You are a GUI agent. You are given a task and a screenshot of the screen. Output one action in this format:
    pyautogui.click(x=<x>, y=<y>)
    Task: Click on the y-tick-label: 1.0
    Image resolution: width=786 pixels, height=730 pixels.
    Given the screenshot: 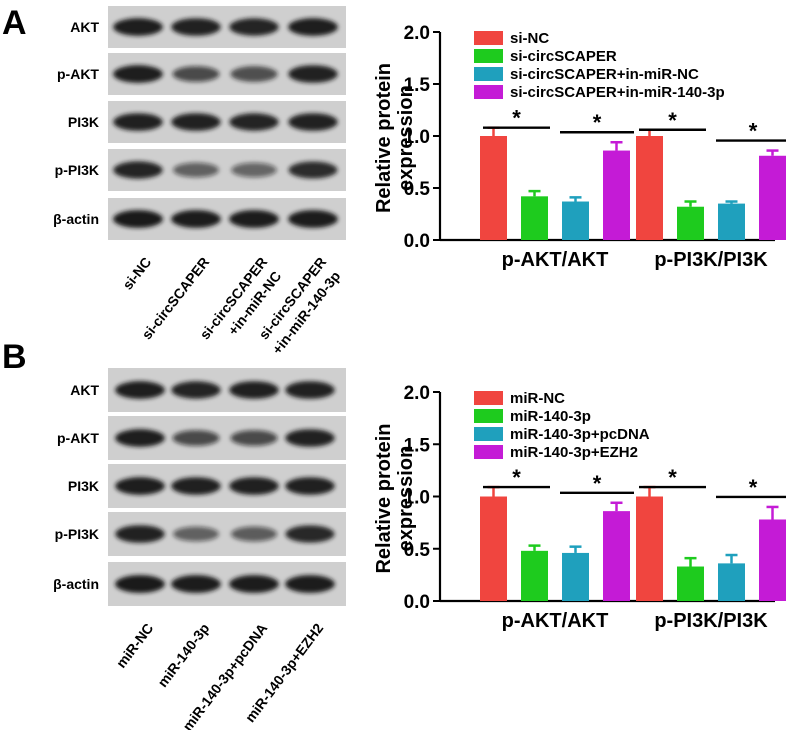 What is the action you would take?
    pyautogui.click(x=417, y=498)
    